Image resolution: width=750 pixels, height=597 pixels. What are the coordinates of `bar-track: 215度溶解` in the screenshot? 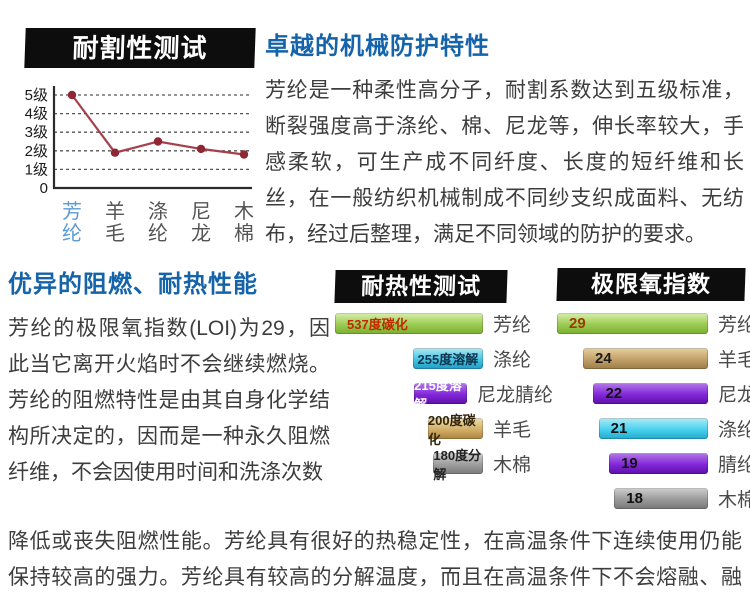 It's located at (401, 395).